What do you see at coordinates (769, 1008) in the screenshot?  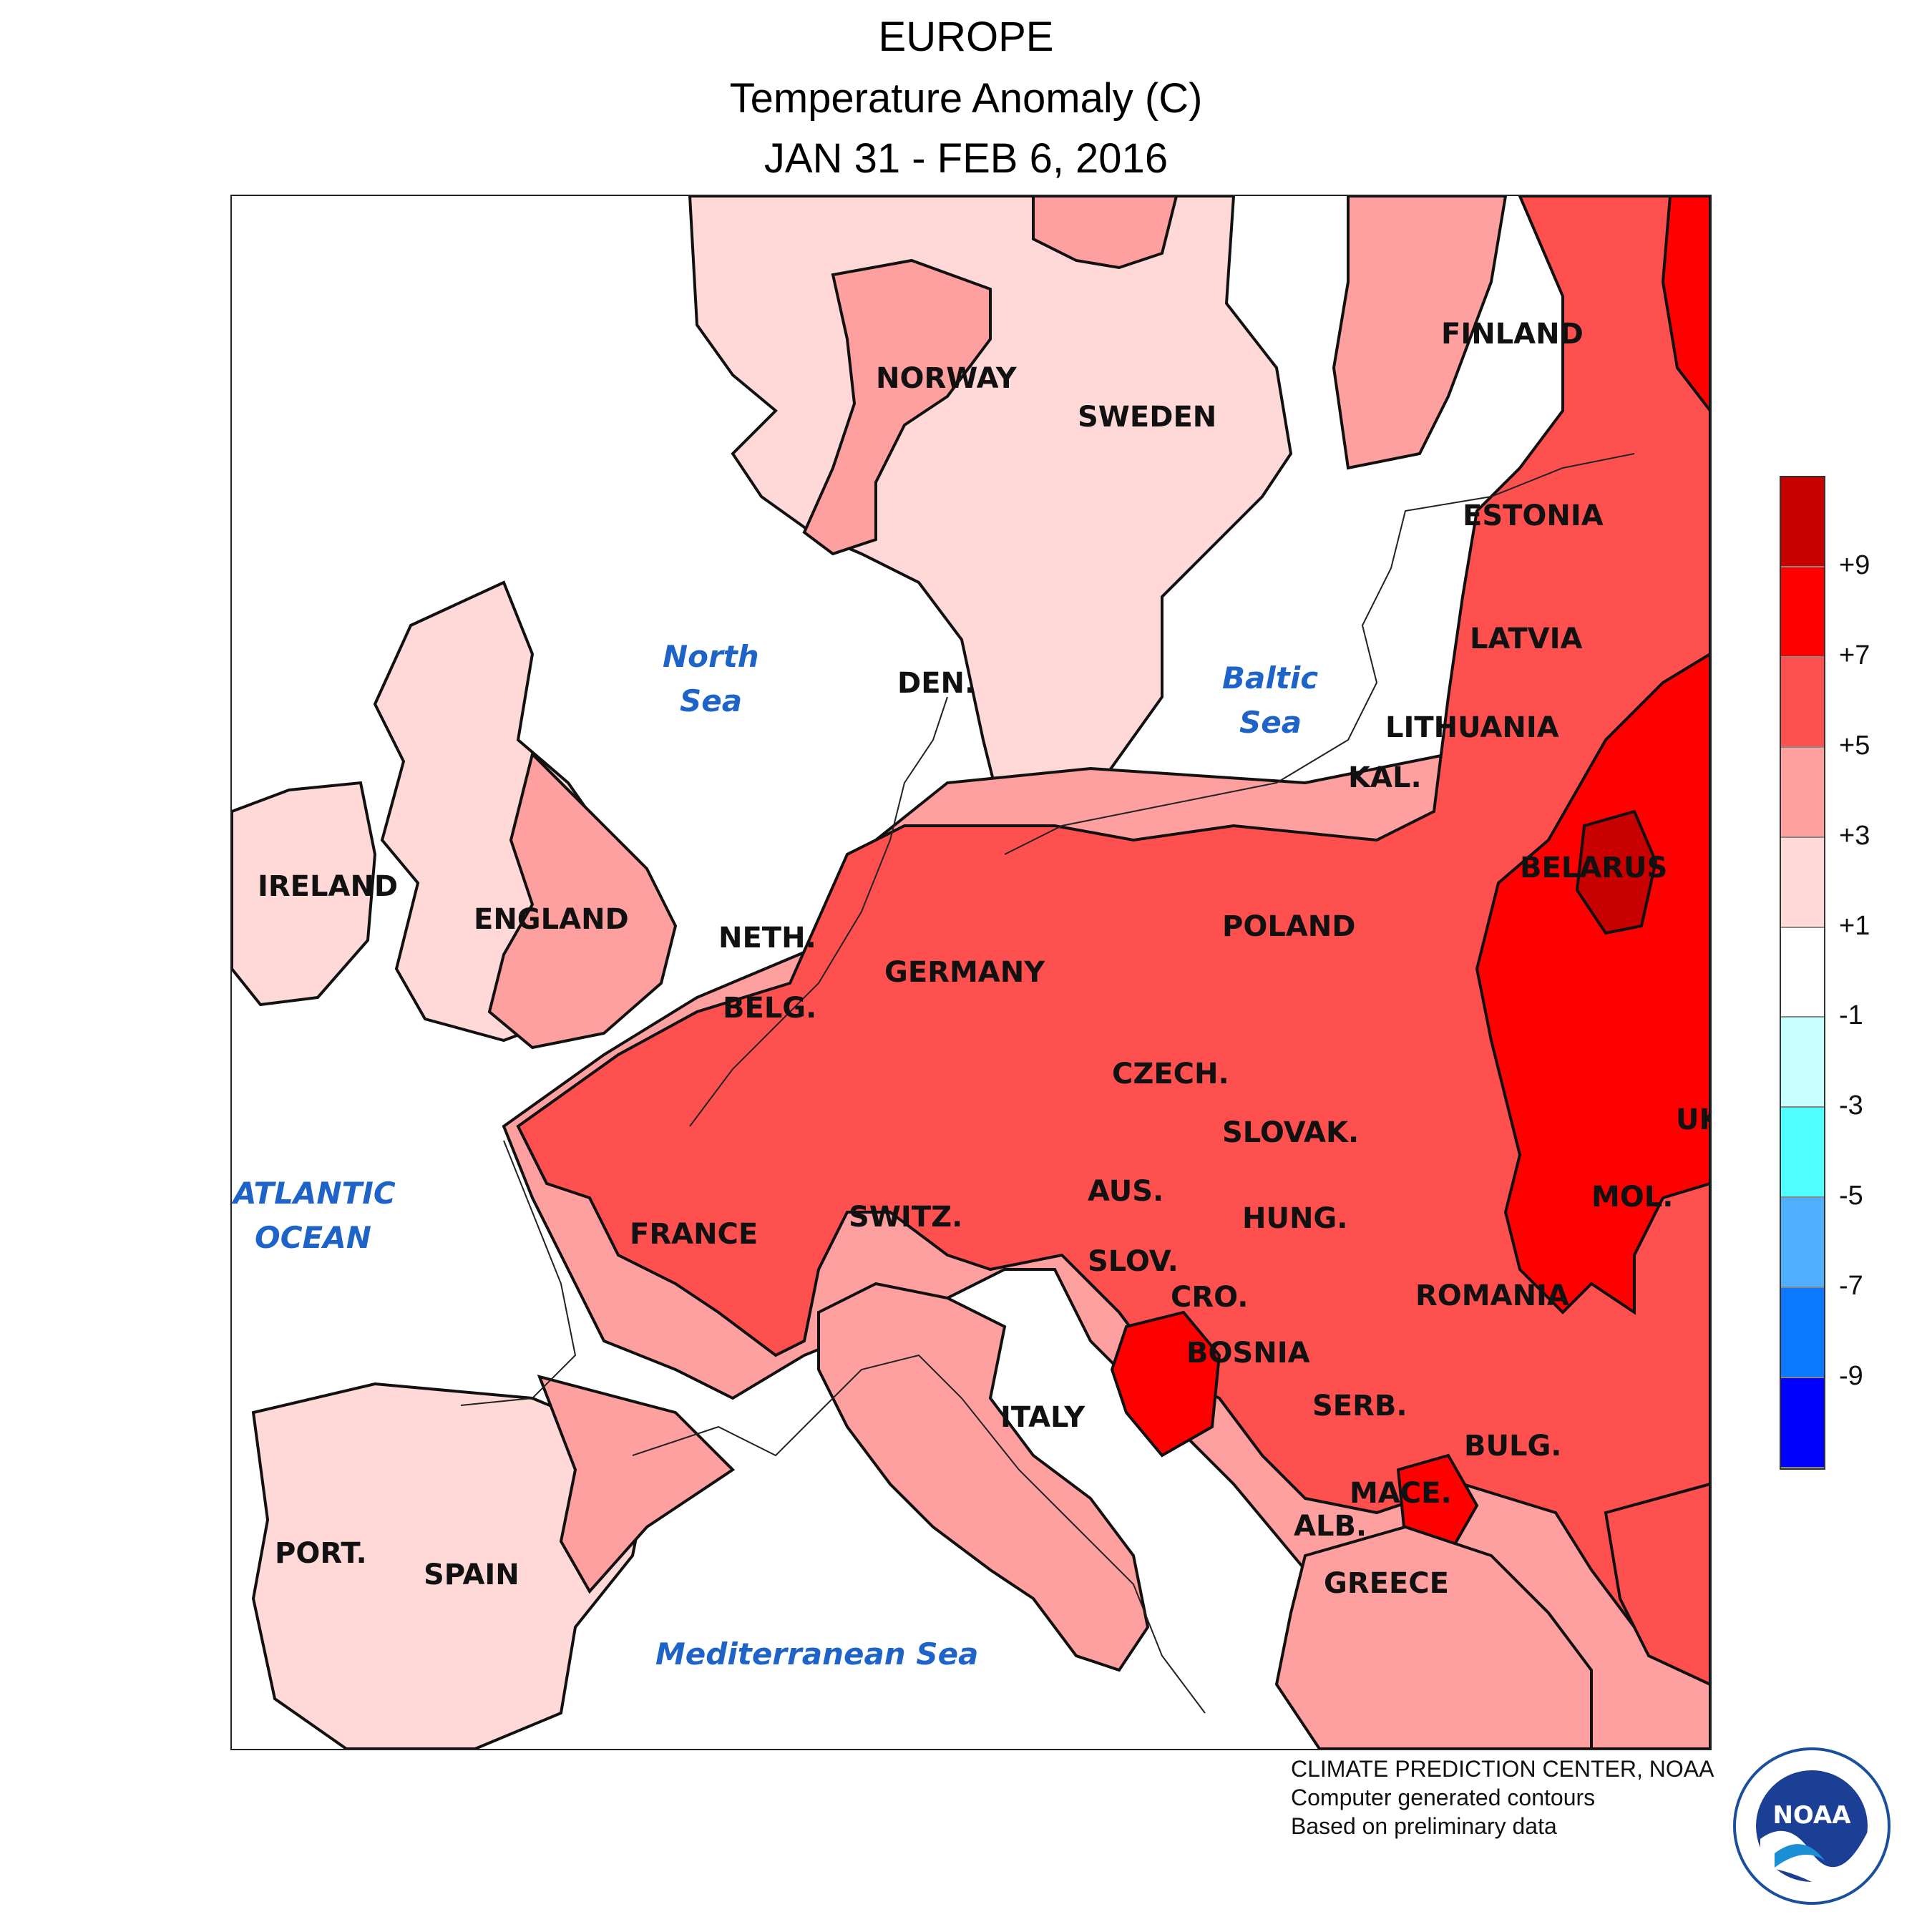 I see `label-belgium: BELG.` at bounding box center [769, 1008].